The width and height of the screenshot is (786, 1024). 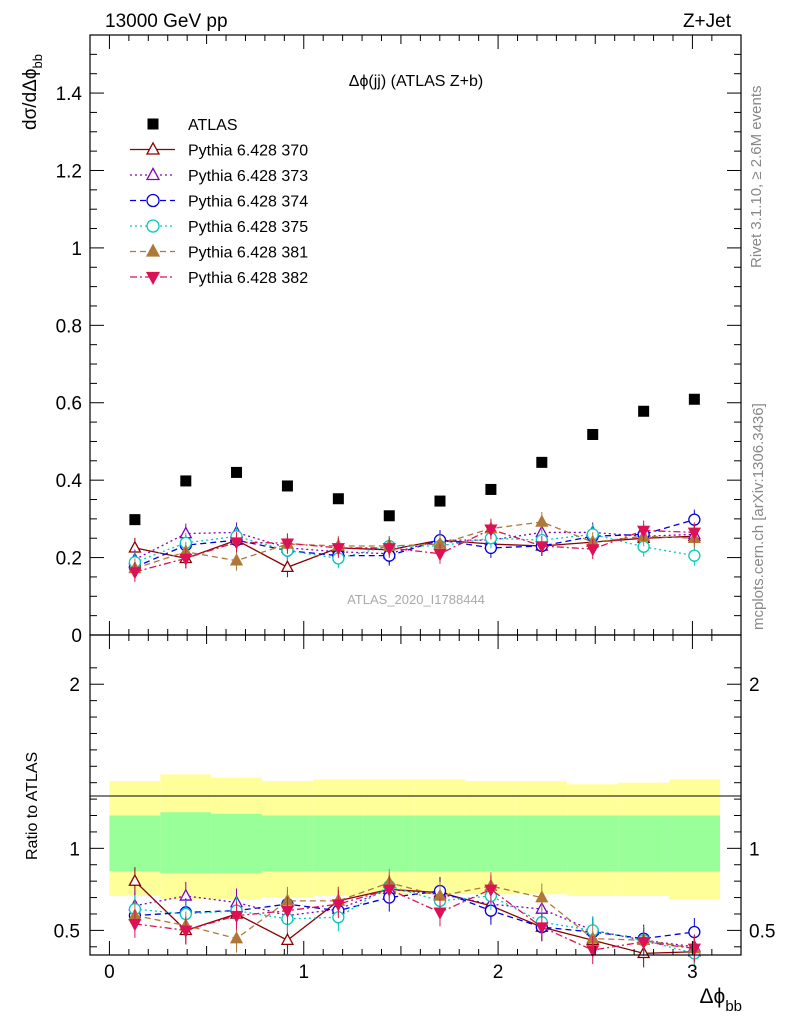 I want to click on legend-entry: Pythia 6.428 375, so click(x=219, y=227).